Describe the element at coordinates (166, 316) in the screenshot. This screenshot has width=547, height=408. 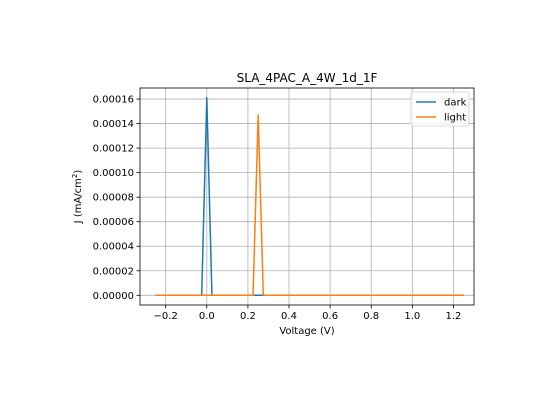
I see `x-tick-label: −0.2` at that location.